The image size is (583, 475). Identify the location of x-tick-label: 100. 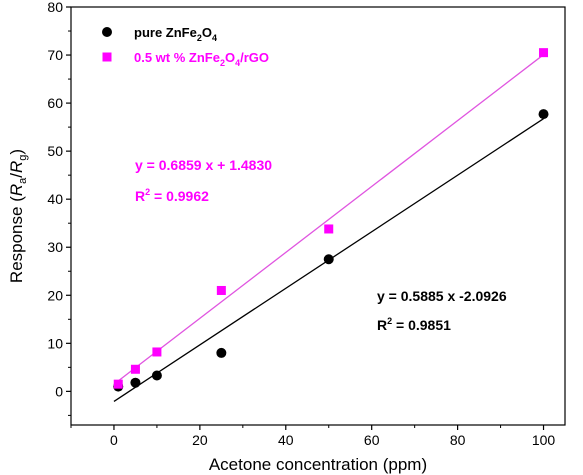
(544, 440).